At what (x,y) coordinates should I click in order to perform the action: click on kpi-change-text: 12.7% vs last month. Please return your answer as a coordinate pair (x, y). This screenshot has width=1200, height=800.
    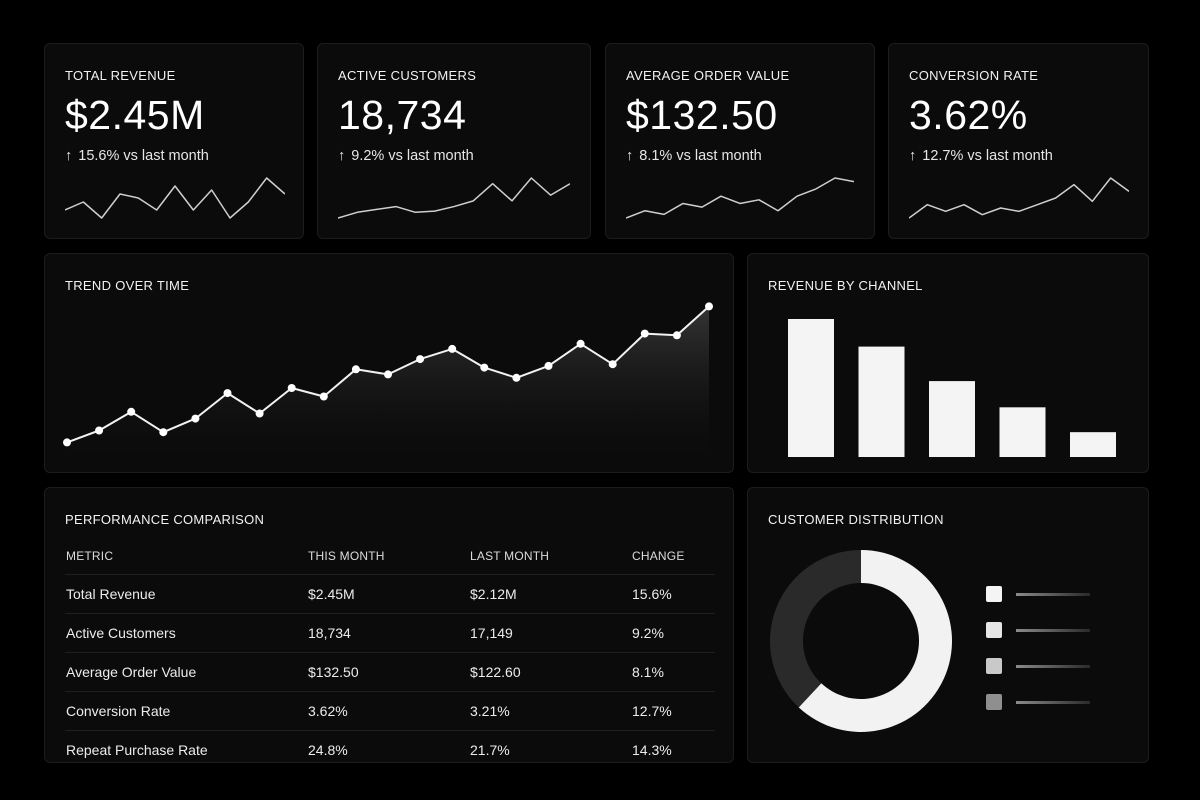
    Looking at the image, I should click on (987, 156).